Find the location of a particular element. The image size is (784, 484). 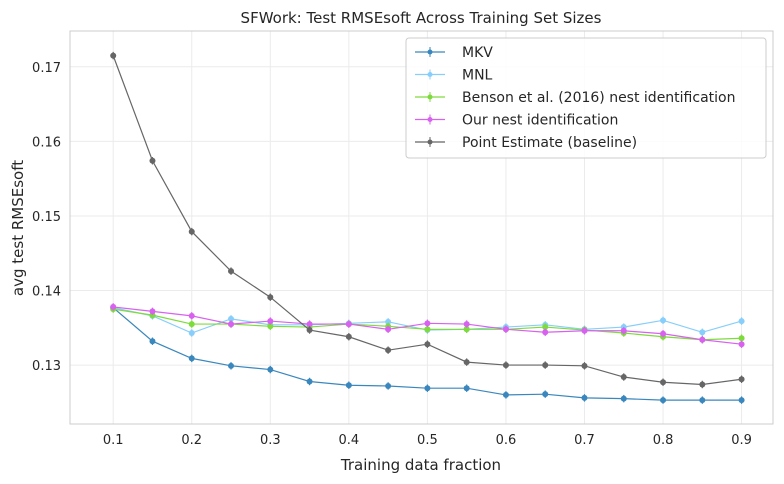

y-tick-label: 0.13 is located at coordinates (46, 366).